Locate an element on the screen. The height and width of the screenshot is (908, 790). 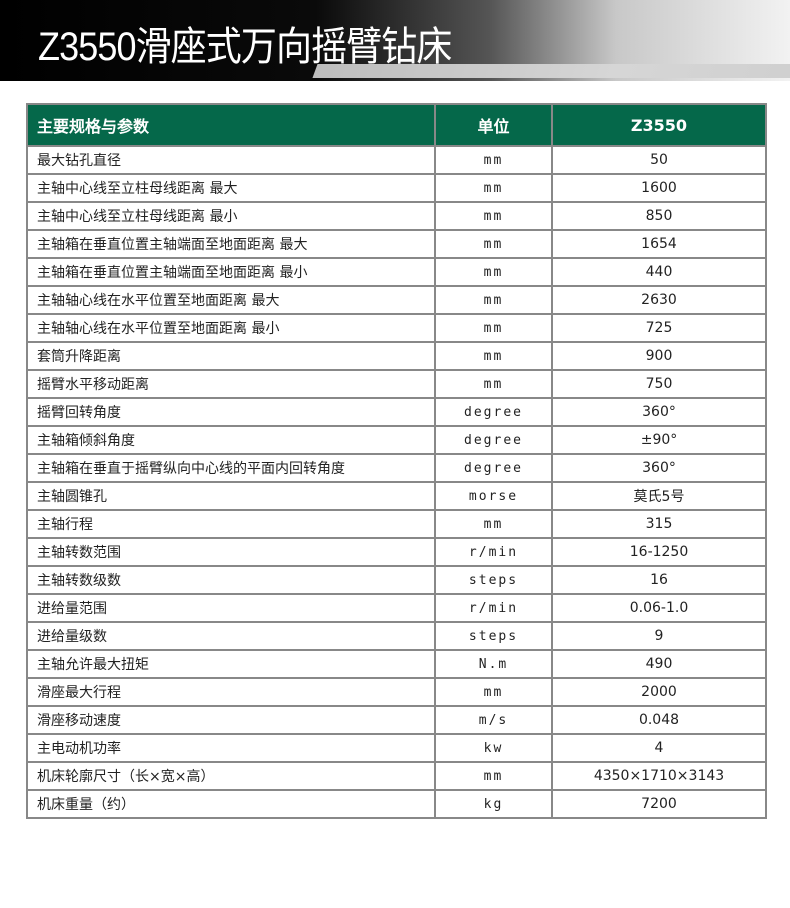
table-row: 主轴轴心线在水平位置至地面距离 最大 mm 2630 is located at coordinates (396, 300).